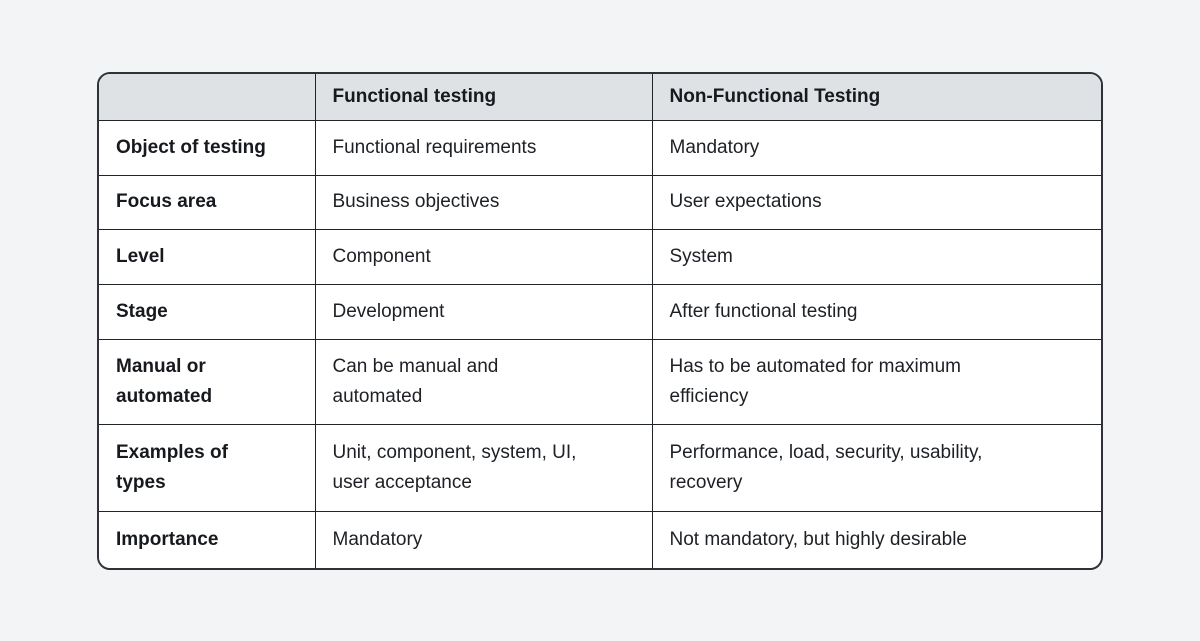  Describe the element at coordinates (207, 312) in the screenshot. I see `row-label: Stage` at that location.